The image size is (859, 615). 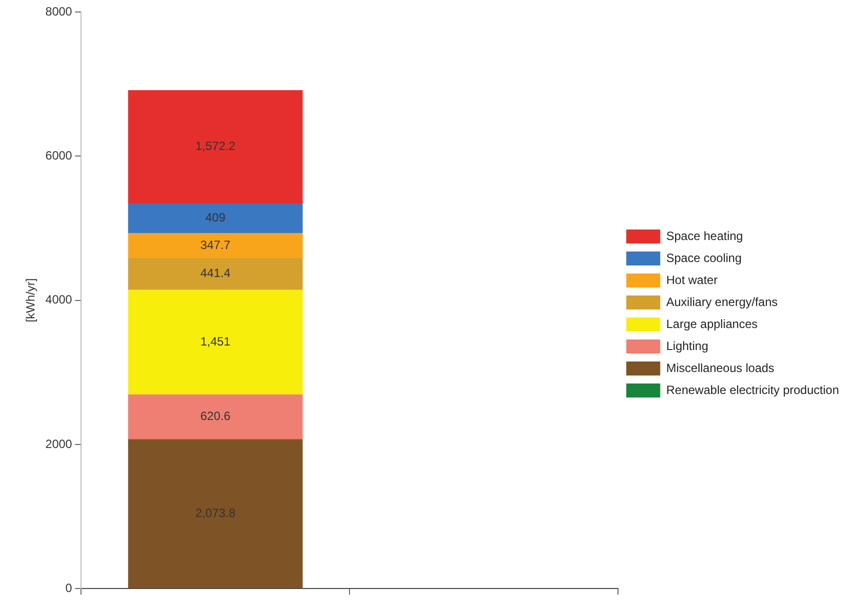 I want to click on legend-label: Large appliances, so click(x=712, y=323).